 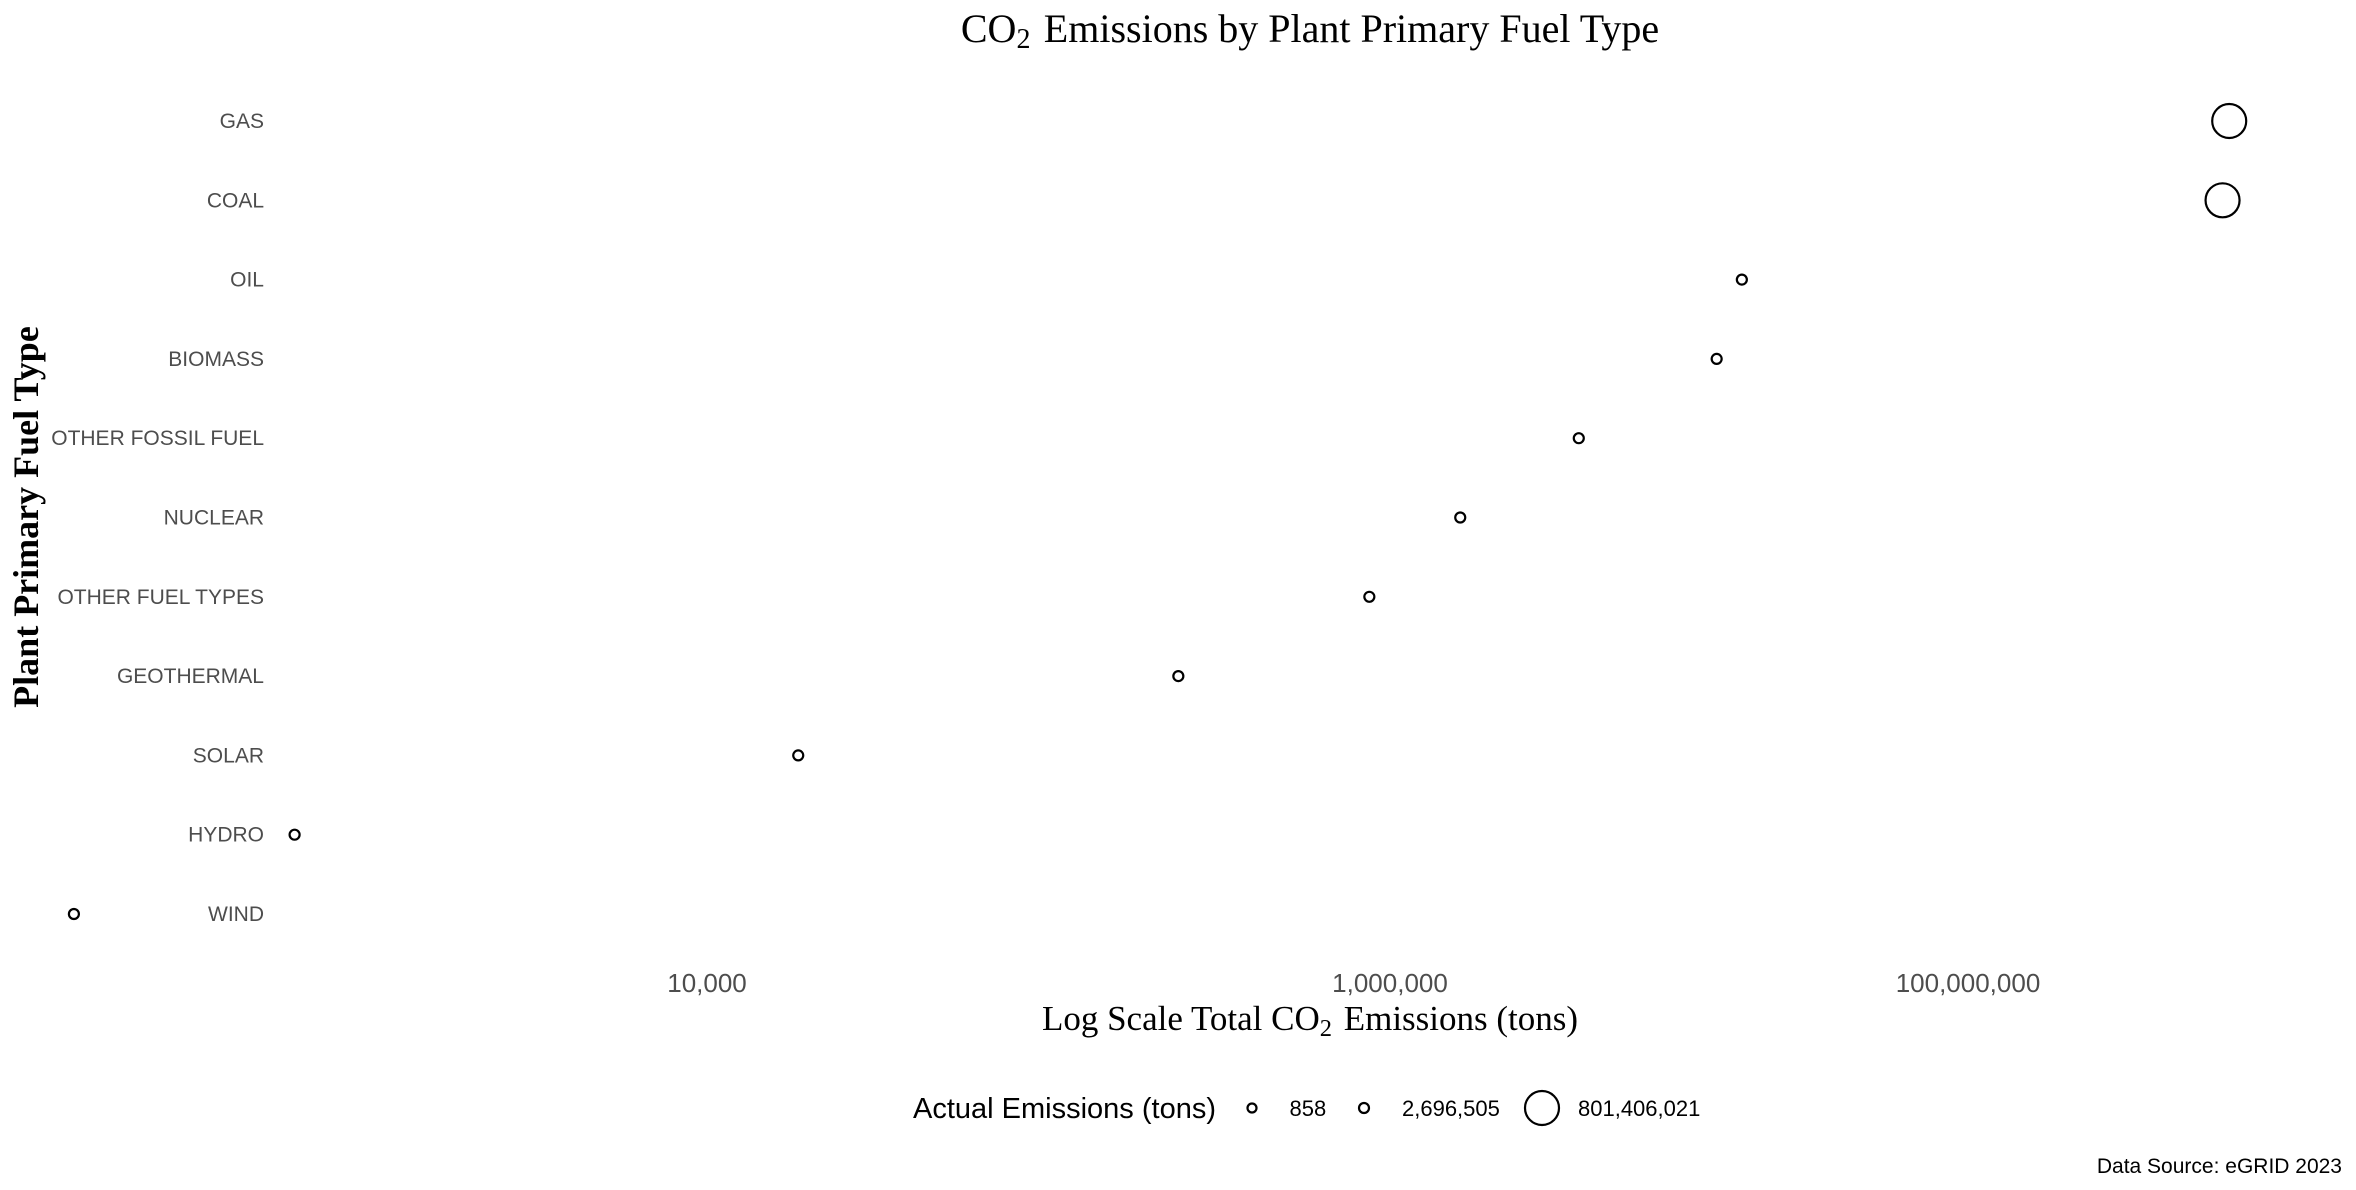 I want to click on category-label: OIL, so click(x=247, y=280).